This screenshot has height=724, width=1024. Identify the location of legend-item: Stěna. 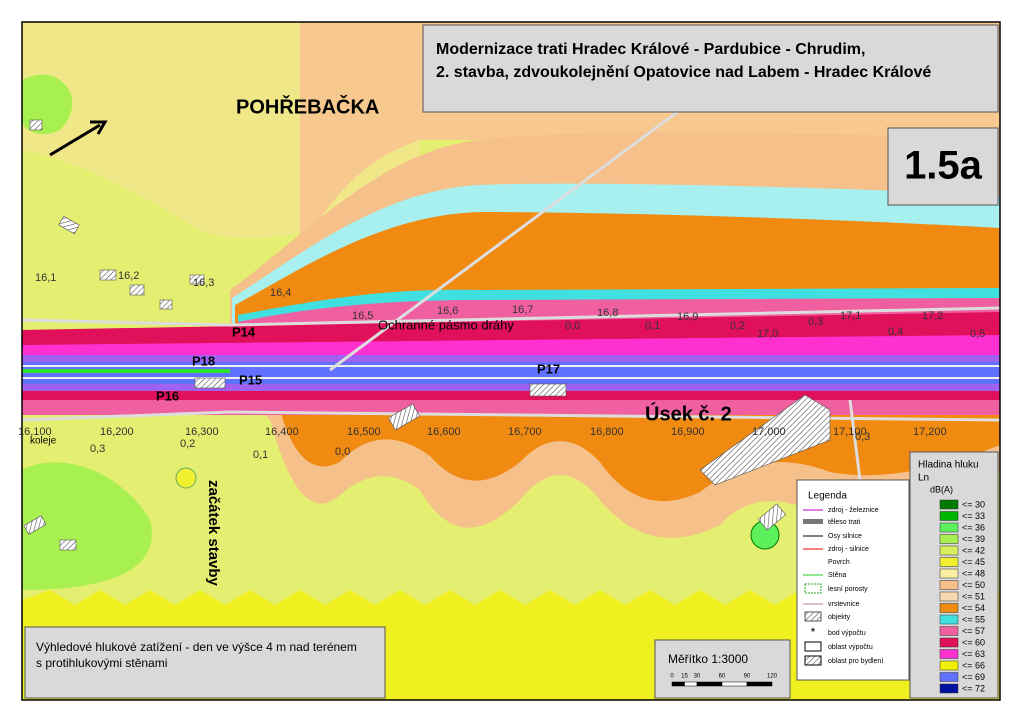
(837, 575).